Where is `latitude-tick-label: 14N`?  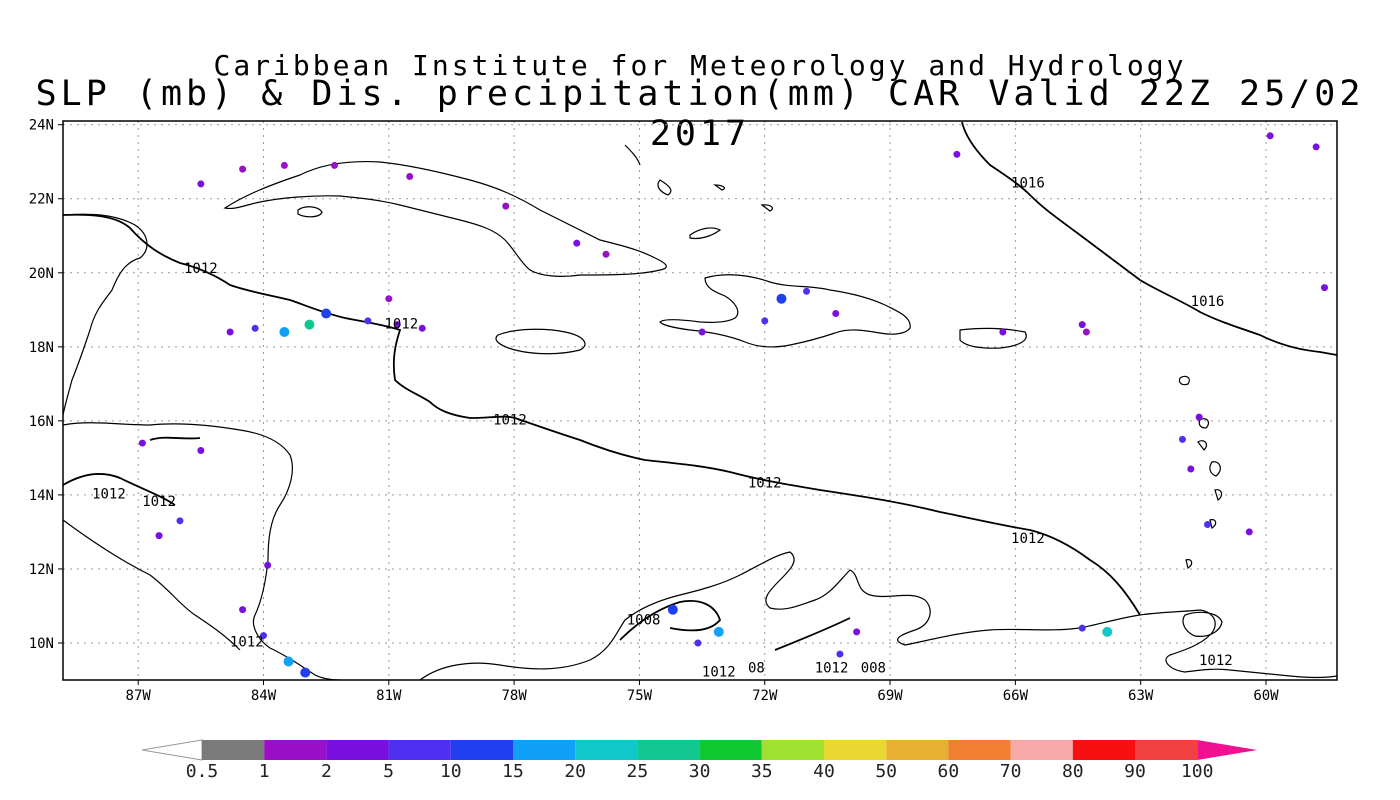 latitude-tick-label: 14N is located at coordinates (41, 496).